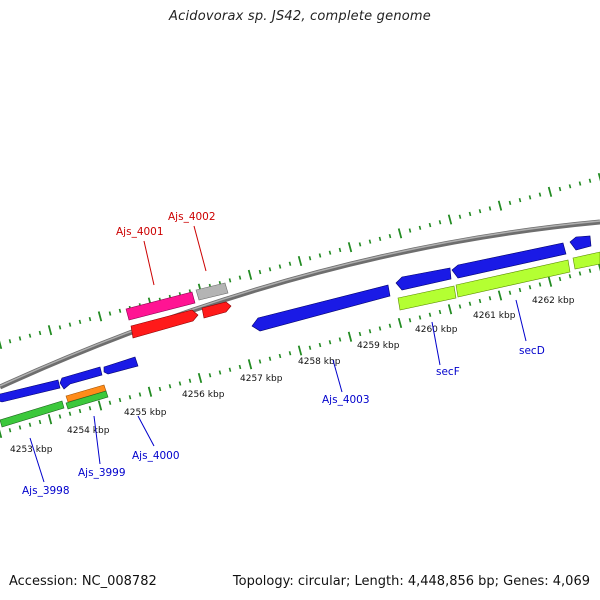 The image size is (600, 600). Describe the element at coordinates (88, 431) in the screenshot. I see `tick-label-4254: 4254 kbp` at that location.